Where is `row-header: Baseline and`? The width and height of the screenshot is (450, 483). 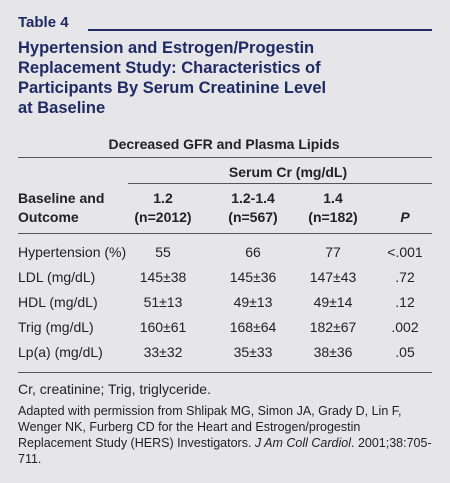
row-header: Baseline and is located at coordinates (61, 198).